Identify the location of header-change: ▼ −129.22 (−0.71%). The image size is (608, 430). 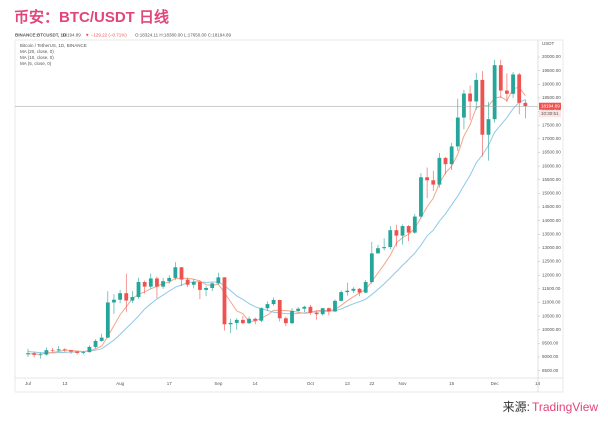
(106, 35).